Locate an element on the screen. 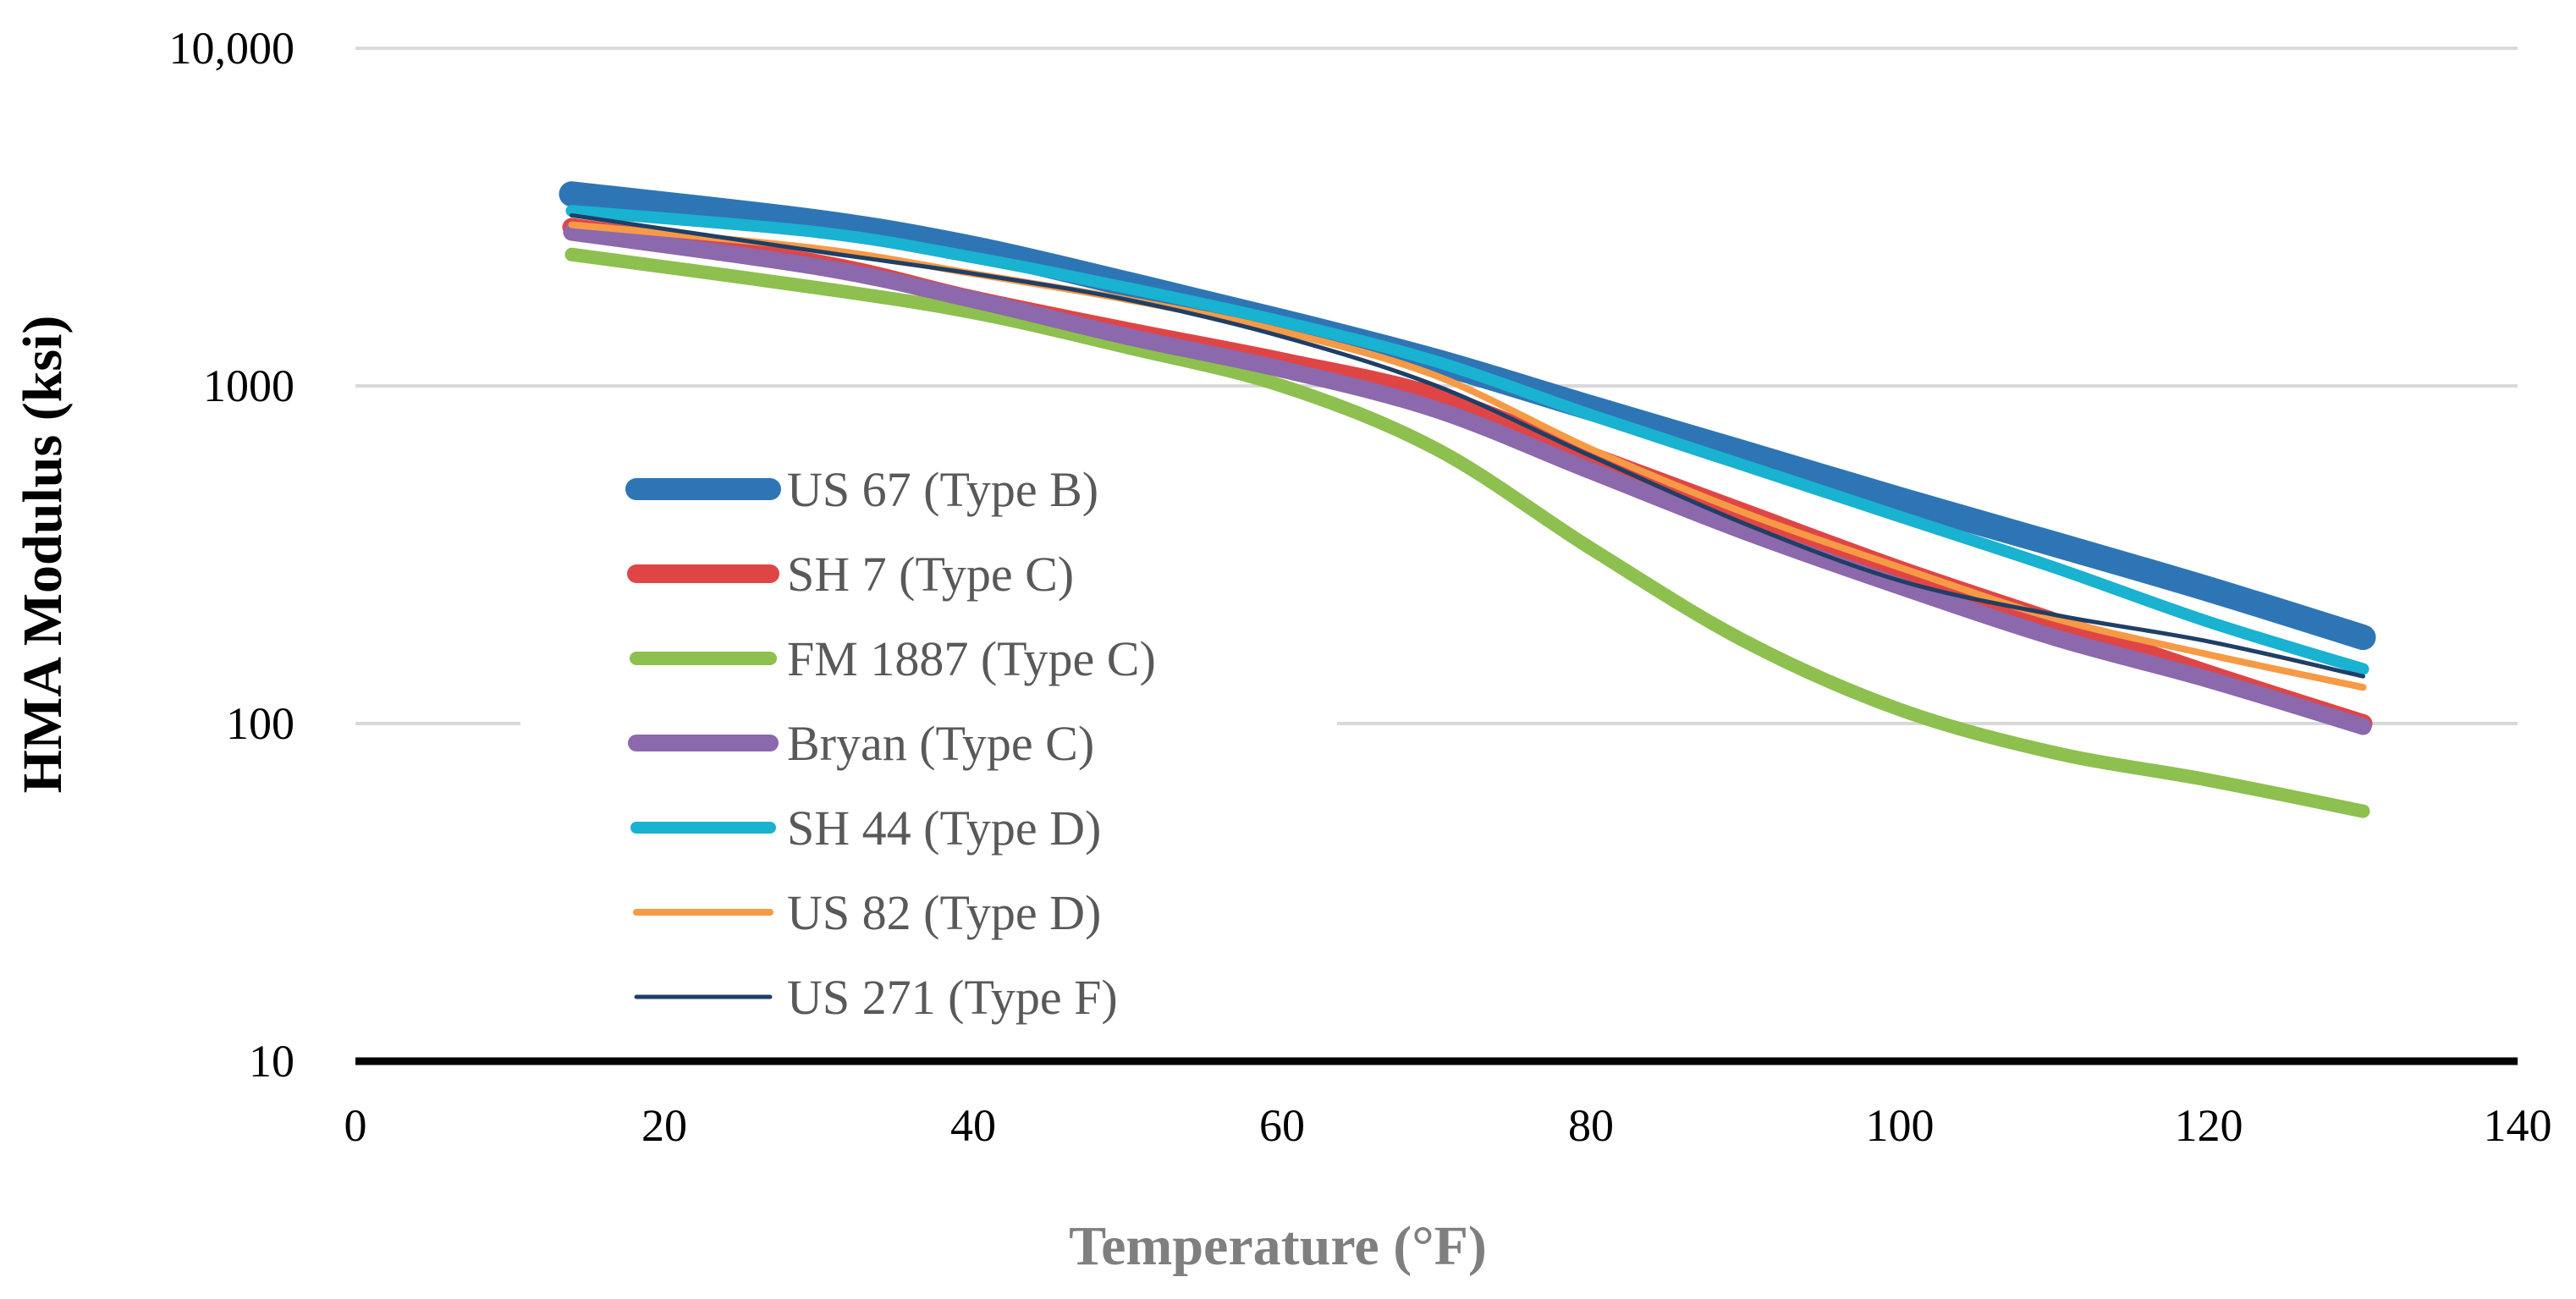 Image resolution: width=2576 pixels, height=1299 pixels. y-axis-title: HMA Modulus (ksi) is located at coordinates (43, 555).